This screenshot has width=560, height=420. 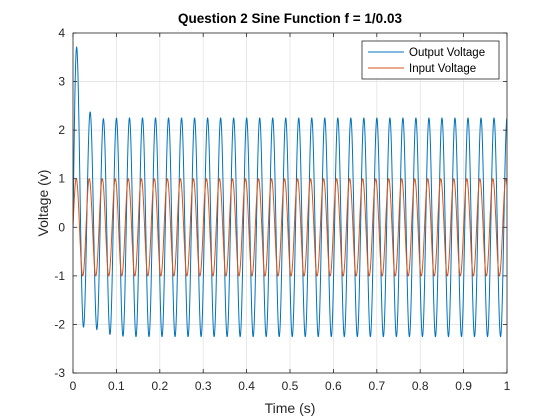 I want to click on x-tick-label: 0.9, so click(x=463, y=386).